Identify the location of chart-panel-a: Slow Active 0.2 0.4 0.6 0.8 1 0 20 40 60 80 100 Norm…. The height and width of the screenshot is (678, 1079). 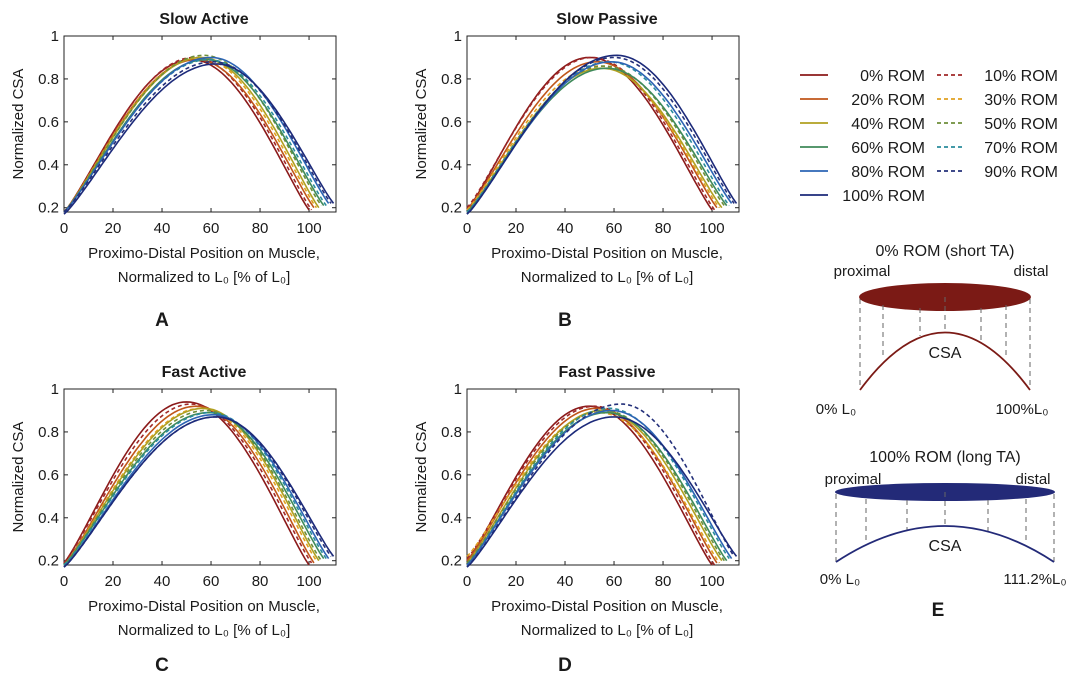
(173, 148).